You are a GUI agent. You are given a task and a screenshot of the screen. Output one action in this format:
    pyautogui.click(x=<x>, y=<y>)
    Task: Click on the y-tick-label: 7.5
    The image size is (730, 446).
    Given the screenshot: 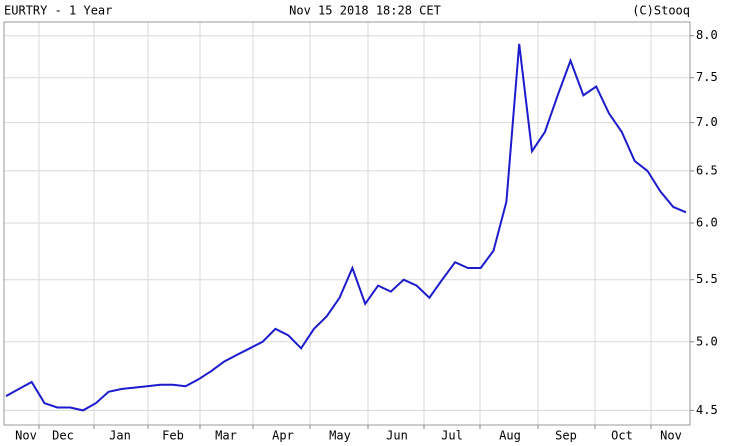 What is the action you would take?
    pyautogui.click(x=707, y=77)
    